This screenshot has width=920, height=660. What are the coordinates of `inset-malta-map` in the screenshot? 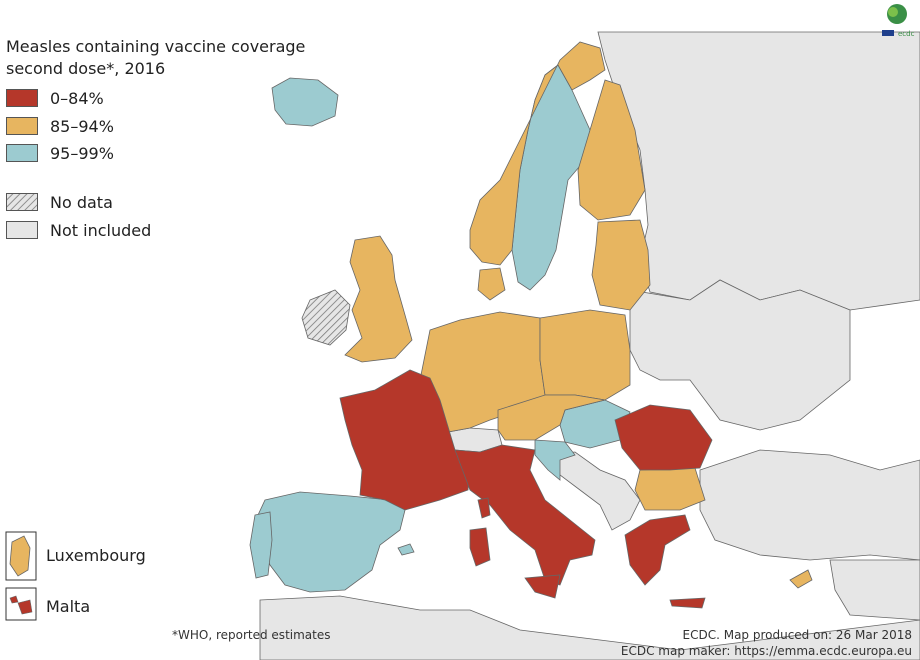 It's located at (21, 604).